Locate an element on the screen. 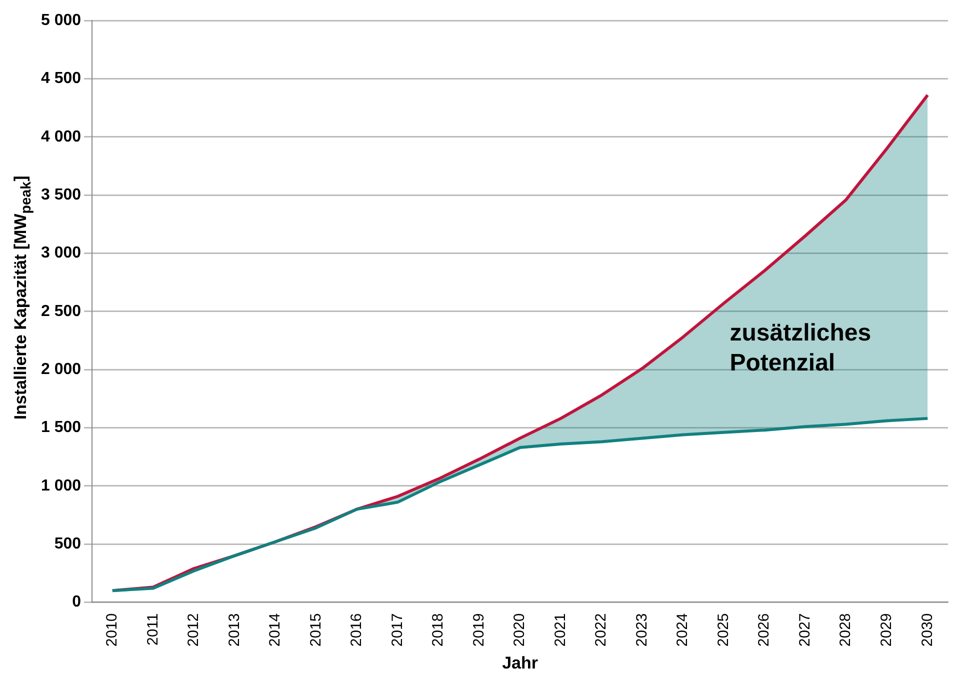 This screenshot has height=686, width=974. x-tick-label: 2016 is located at coordinates (357, 630).